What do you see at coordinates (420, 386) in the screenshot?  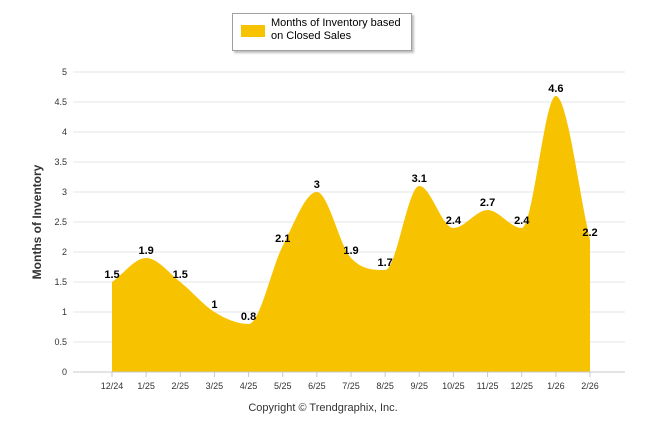 I see `x-tick-label: 9/25` at bounding box center [420, 386].